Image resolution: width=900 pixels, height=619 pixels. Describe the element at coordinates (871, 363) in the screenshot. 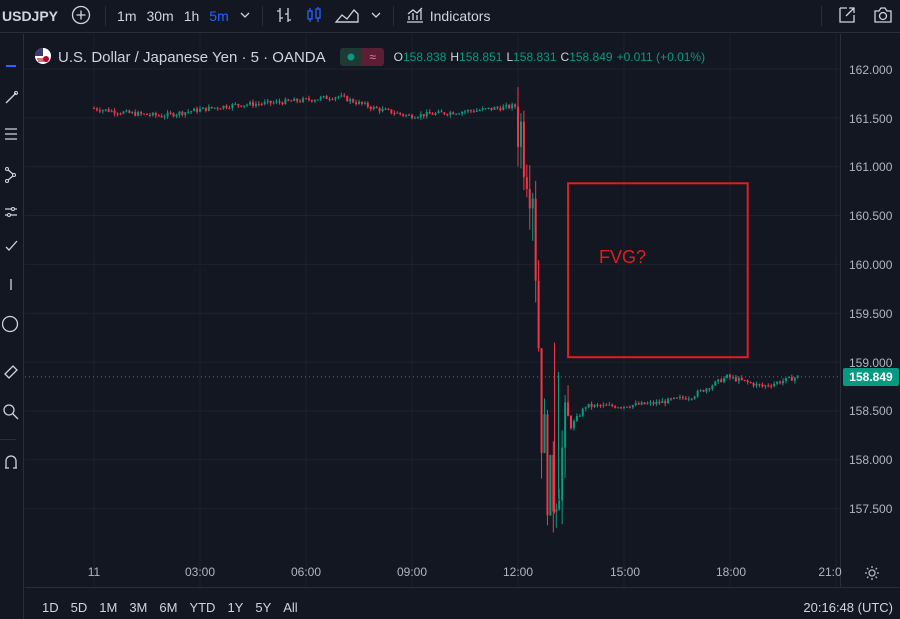

I see `price-tick: 159.000` at that location.